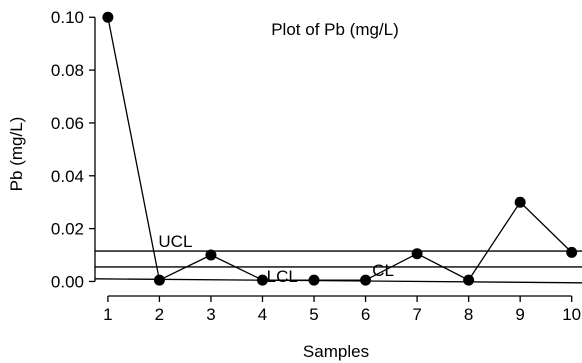 The height and width of the screenshot is (363, 582). Describe the element at coordinates (282, 276) in the screenshot. I see `lcl-label: LCL` at that location.